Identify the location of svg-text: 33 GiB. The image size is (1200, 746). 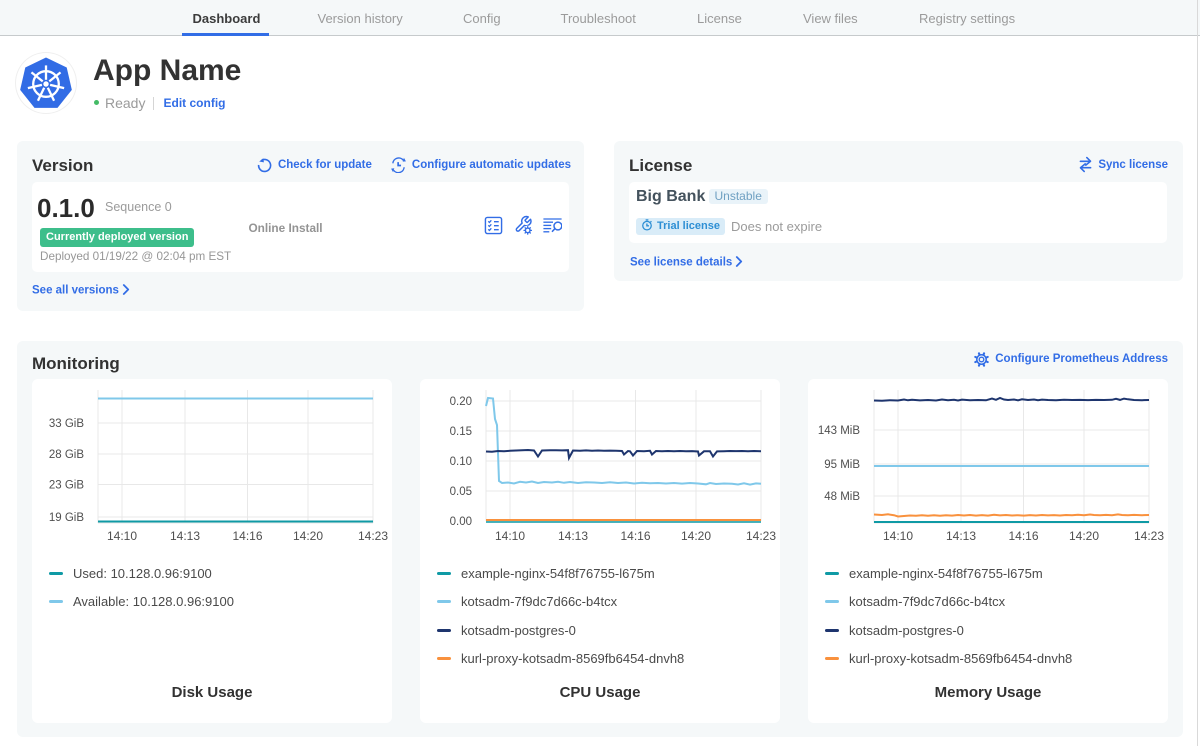
(66, 424).